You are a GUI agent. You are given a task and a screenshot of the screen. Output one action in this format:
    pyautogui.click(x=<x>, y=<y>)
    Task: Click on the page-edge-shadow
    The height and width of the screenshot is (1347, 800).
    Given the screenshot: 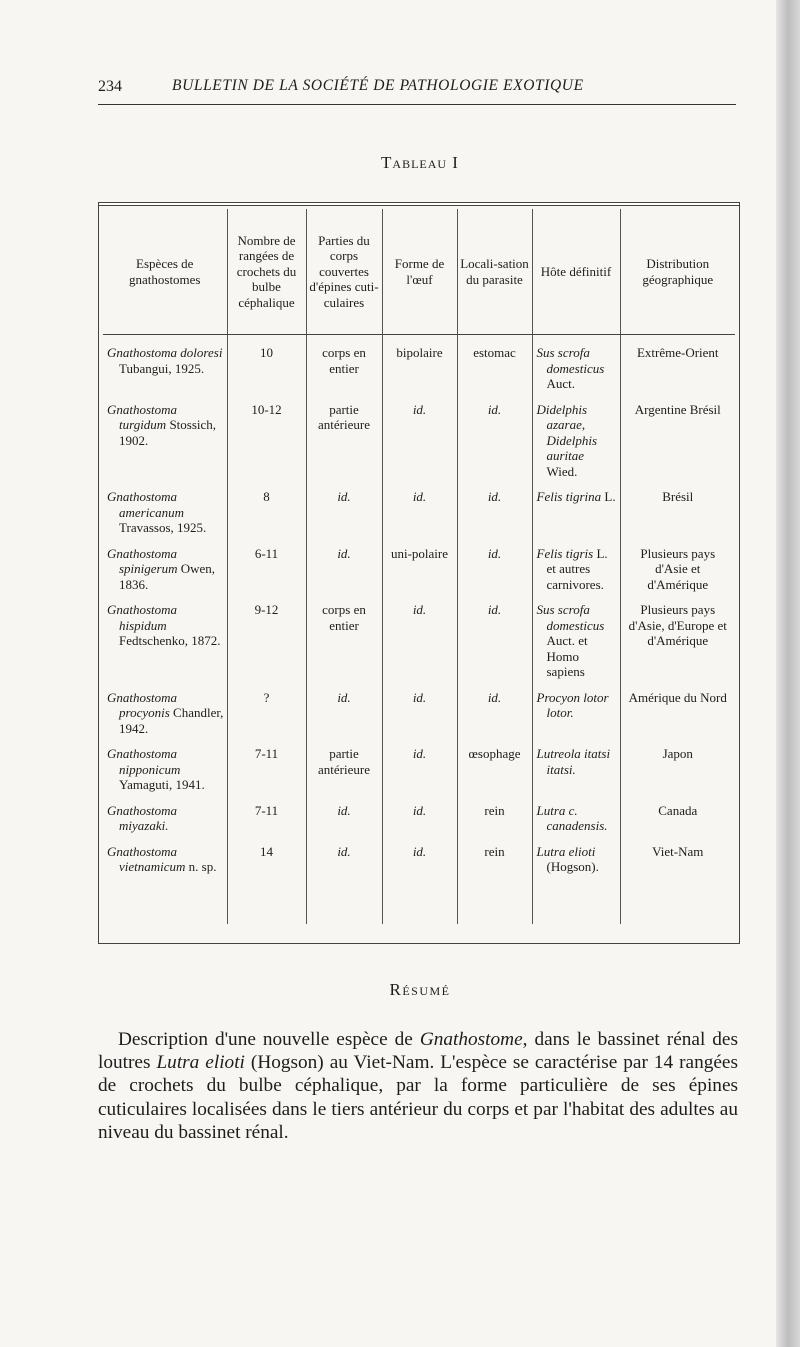 What is the action you would take?
    pyautogui.click(x=788, y=673)
    